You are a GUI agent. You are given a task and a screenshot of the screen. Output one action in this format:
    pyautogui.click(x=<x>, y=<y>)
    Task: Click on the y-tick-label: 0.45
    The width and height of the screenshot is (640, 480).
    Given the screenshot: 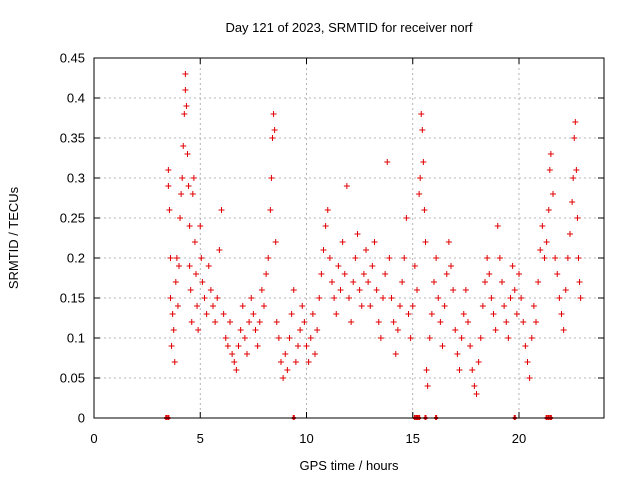 What is the action you would take?
    pyautogui.click(x=72, y=58)
    